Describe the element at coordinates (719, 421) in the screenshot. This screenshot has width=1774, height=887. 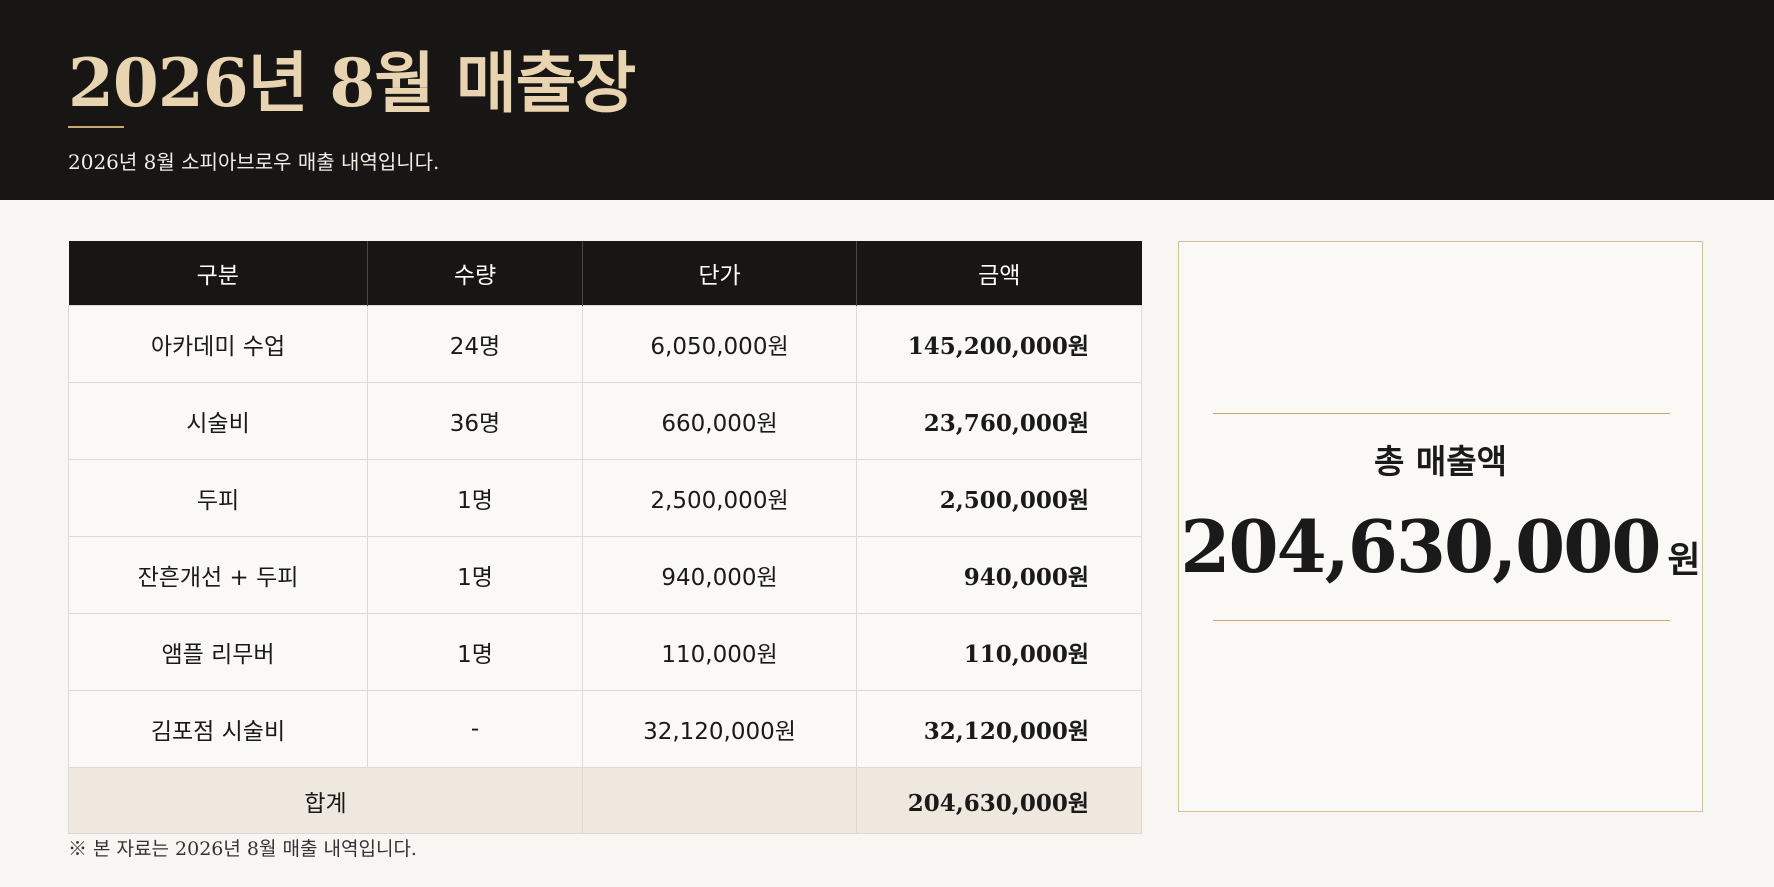
I see `table-cell: 660,000원` at that location.